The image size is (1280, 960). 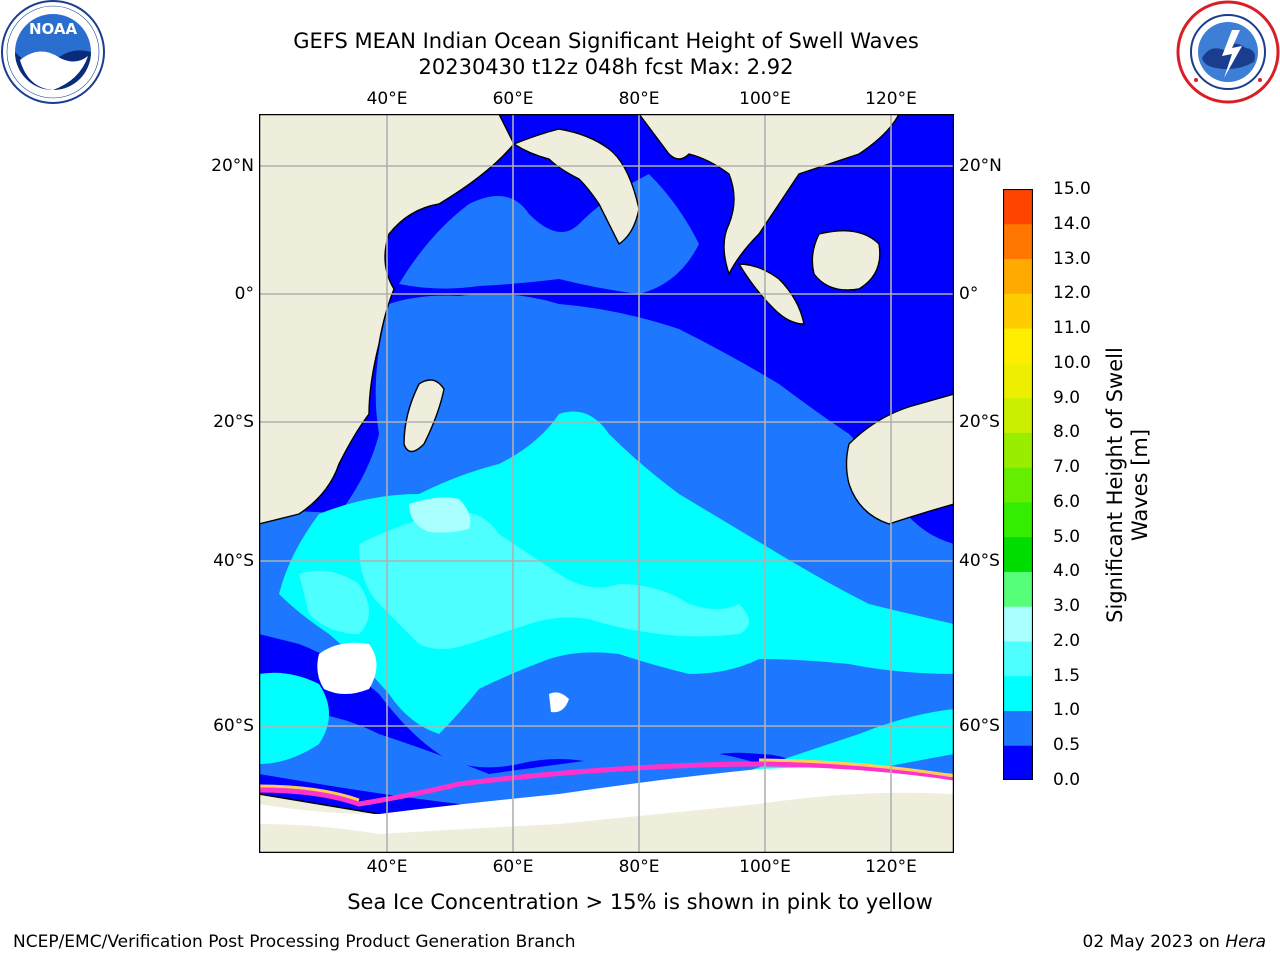 I want to click on lat-label-right-40s: 40°S, so click(x=979, y=561).